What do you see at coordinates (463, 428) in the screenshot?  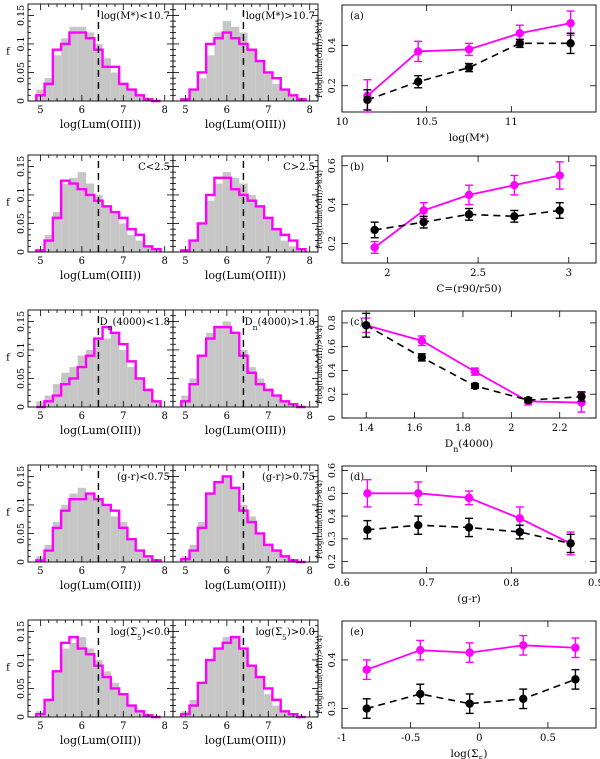 I see `x-tick-label: 1.8` at bounding box center [463, 428].